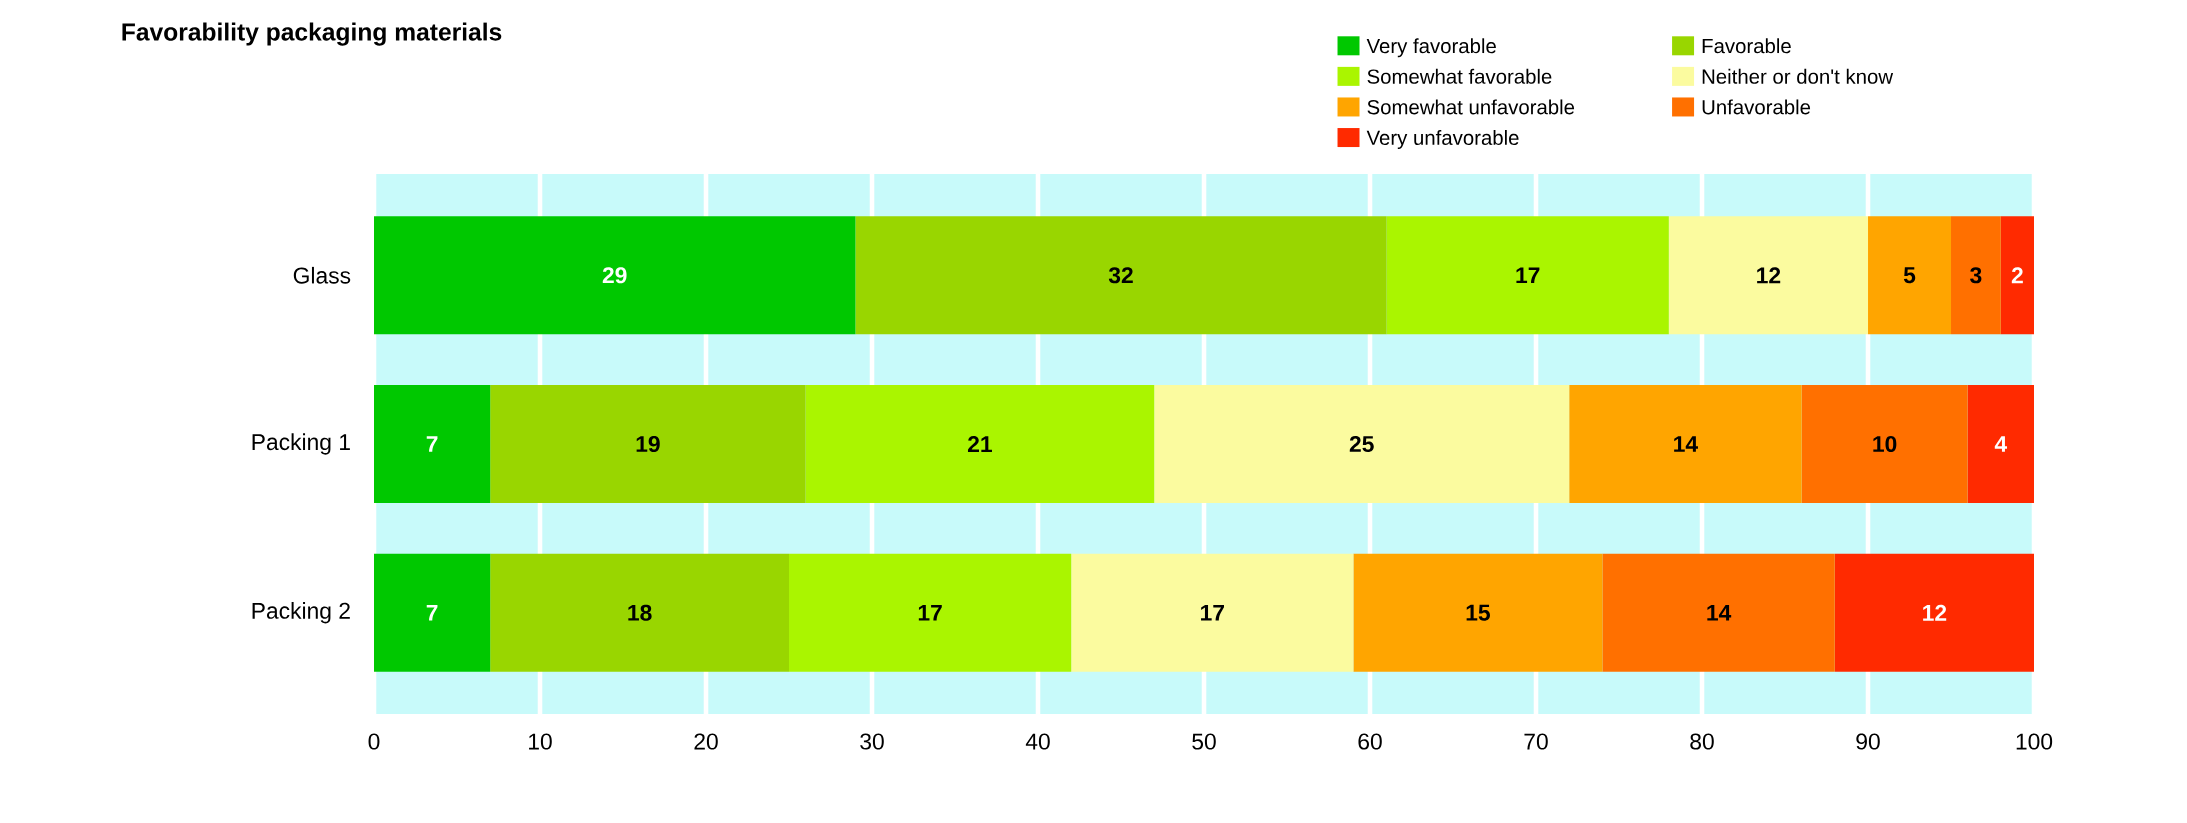 This screenshot has height=823, width=2187. I want to click on data-label: 4, so click(2001, 444).